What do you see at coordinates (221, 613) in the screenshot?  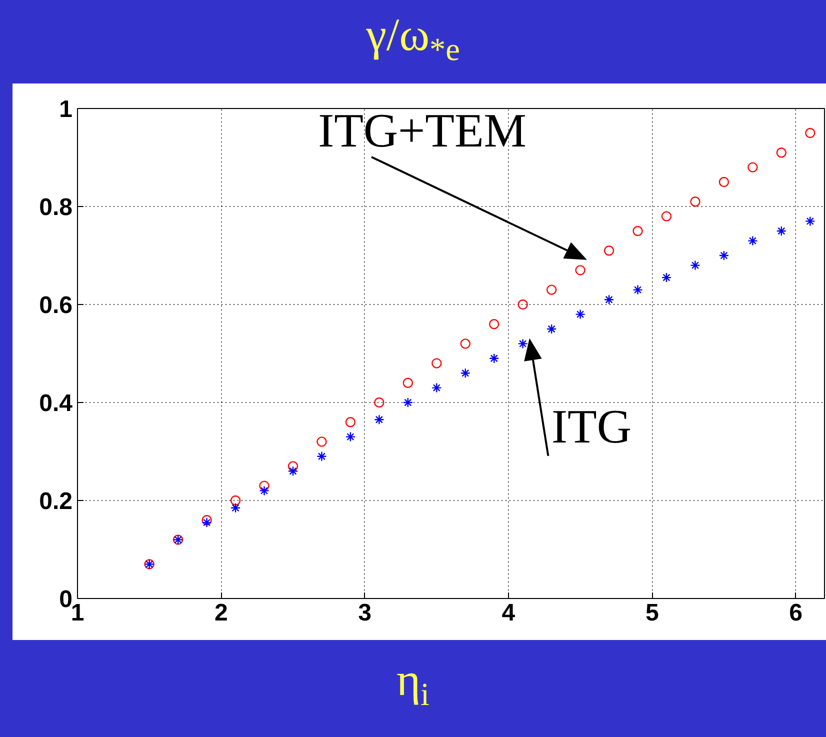 I see `x-tick-label: 2` at bounding box center [221, 613].